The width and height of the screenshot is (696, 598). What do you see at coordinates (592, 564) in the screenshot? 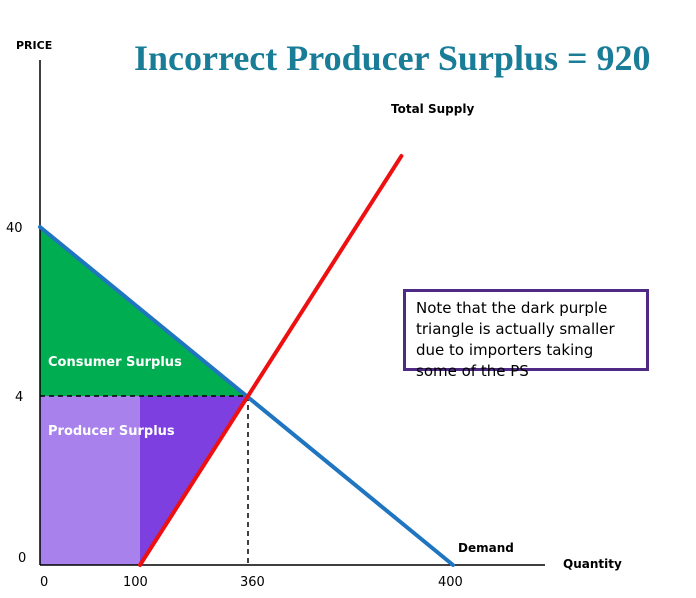
I see `x-axis-label: Quantity` at bounding box center [592, 564].